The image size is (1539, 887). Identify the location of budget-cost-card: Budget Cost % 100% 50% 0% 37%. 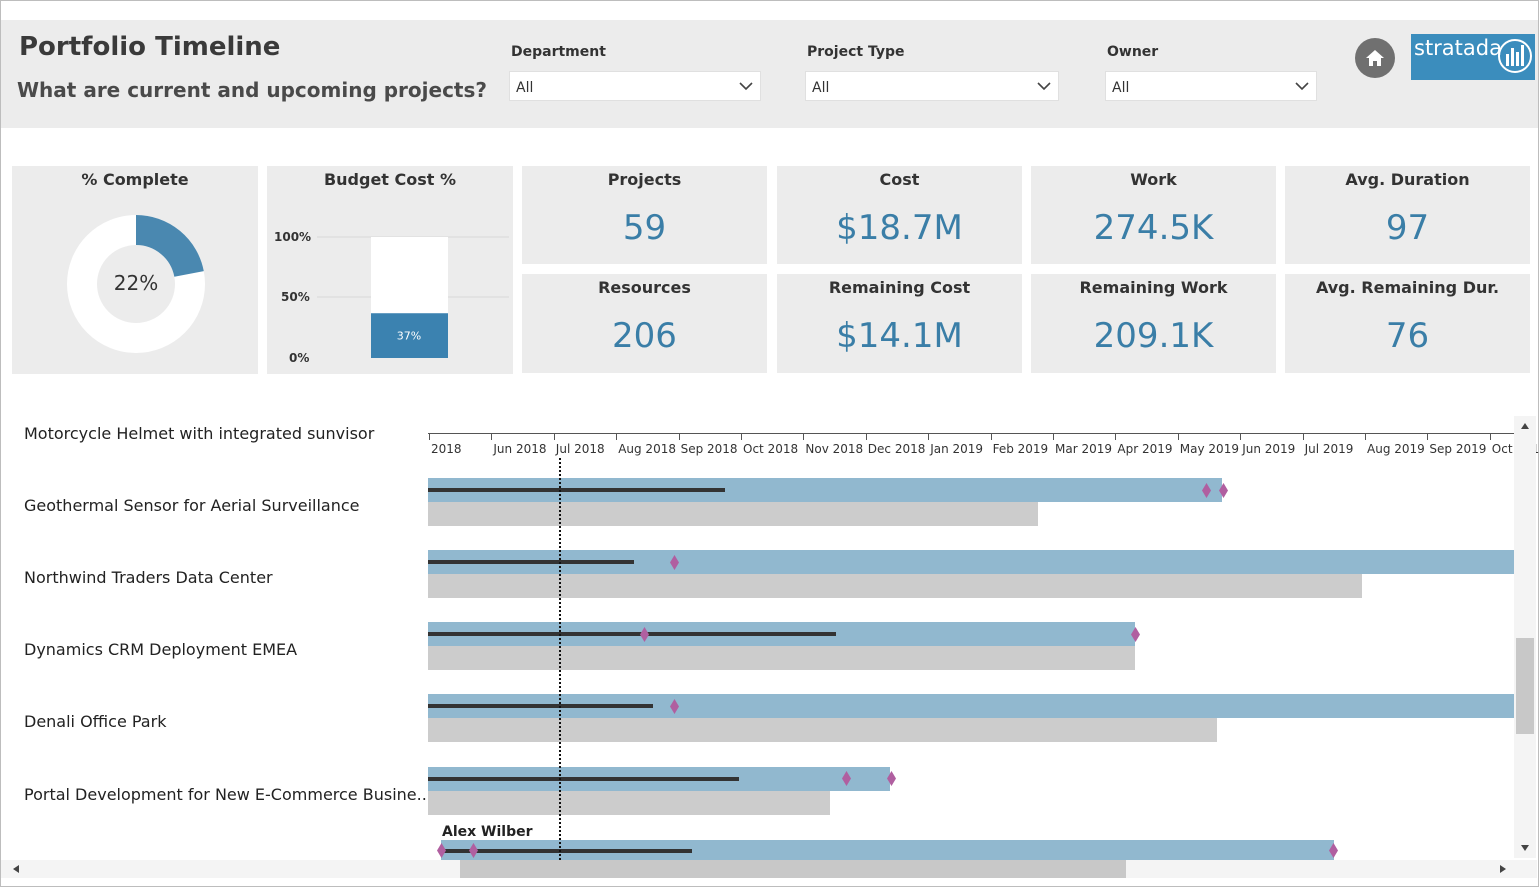
(390, 270).